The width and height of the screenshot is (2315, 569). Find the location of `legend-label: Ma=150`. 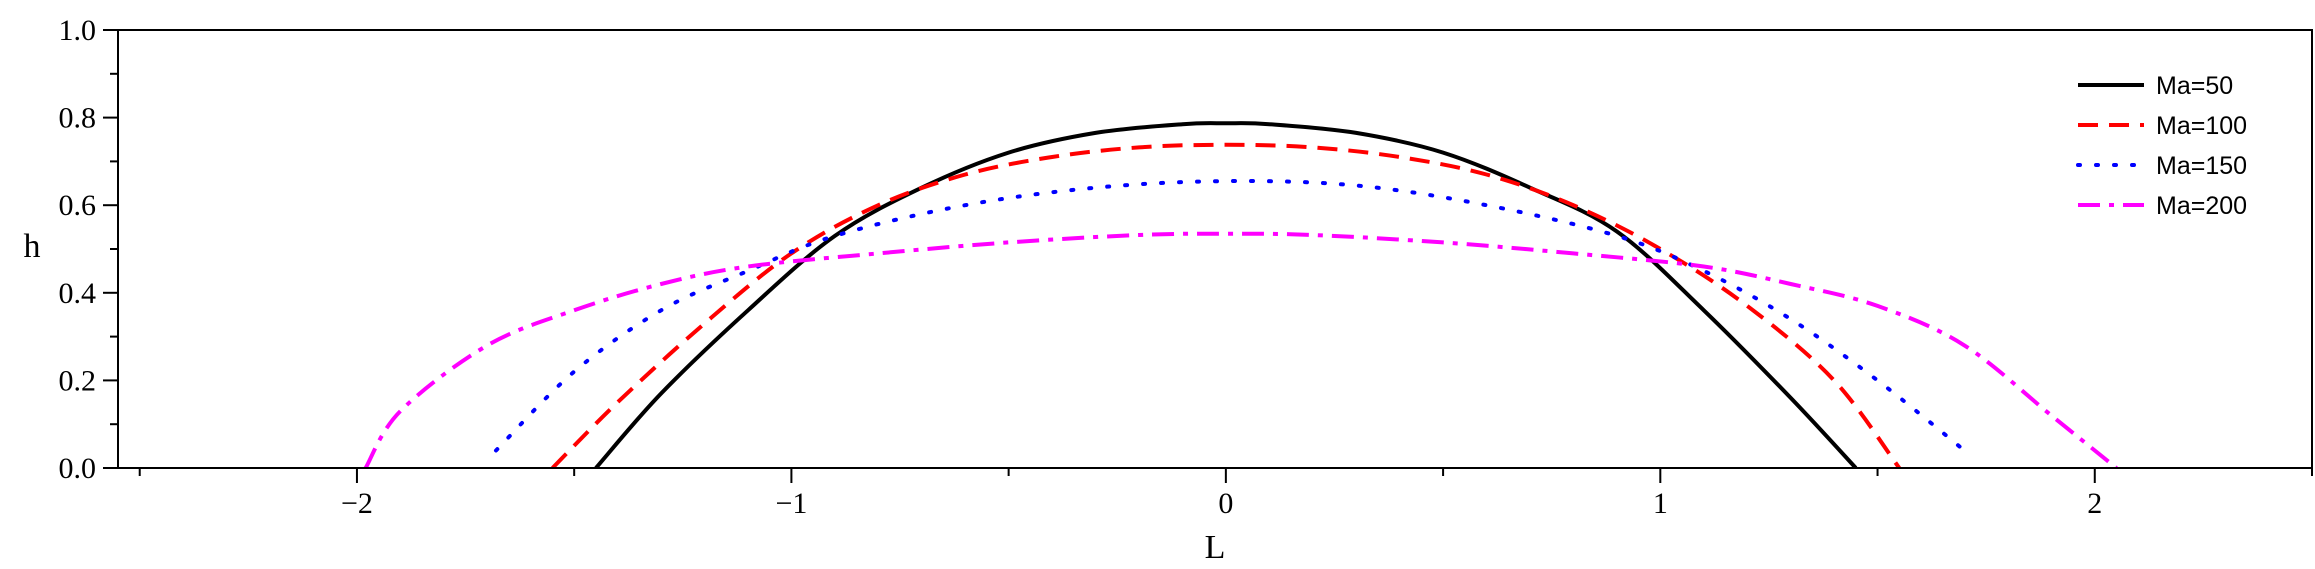

legend-label: Ma=150 is located at coordinates (2201, 166).